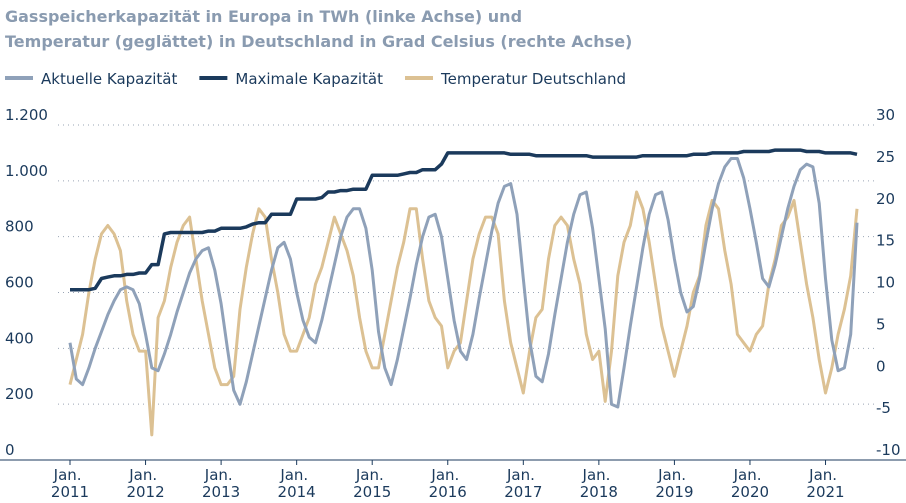  I want to click on x-tick-label: Jan. 2012, so click(145, 483).